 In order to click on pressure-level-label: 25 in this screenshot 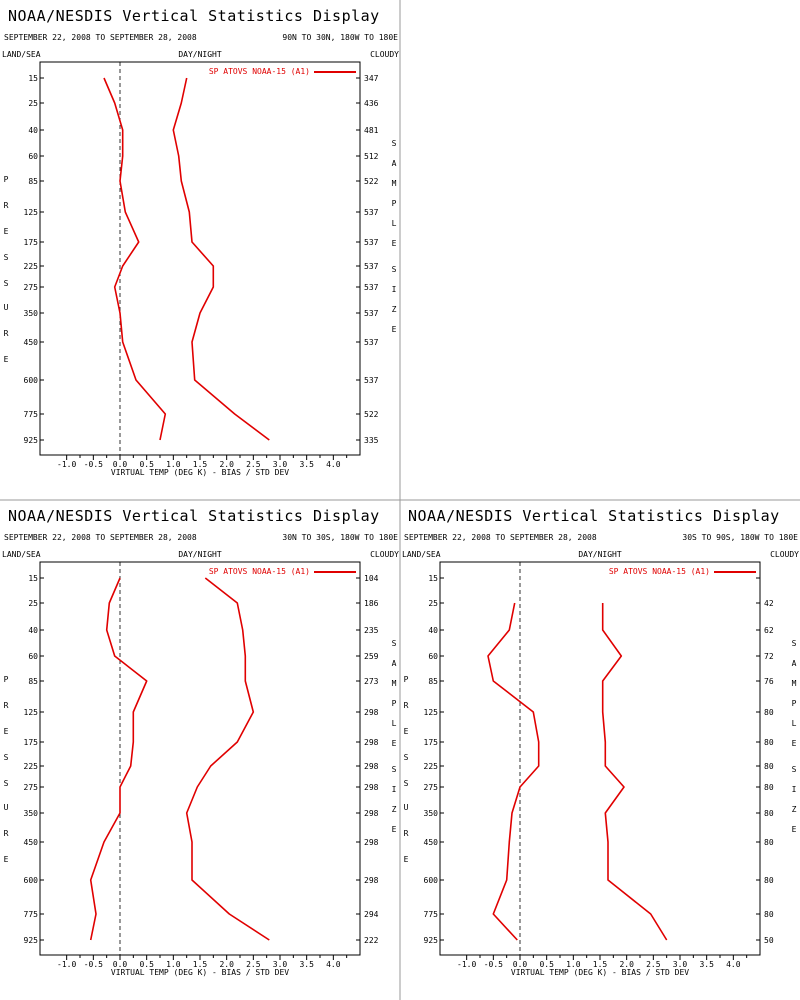, I will do `click(433, 603)`.